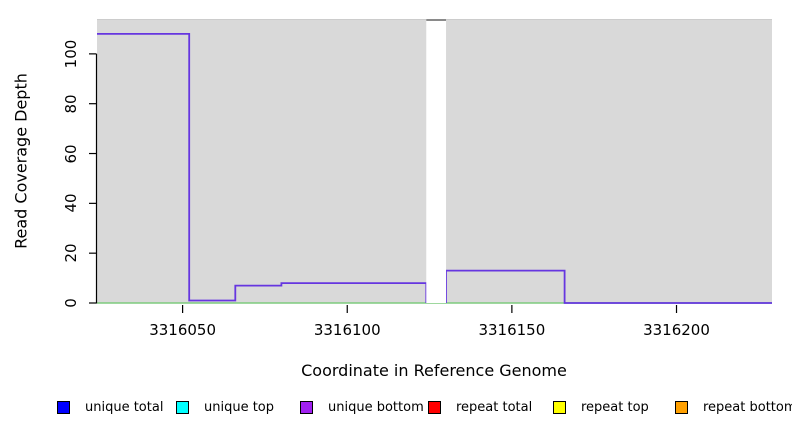  What do you see at coordinates (21, 161) in the screenshot?
I see `y-axis-title: Read Coverage Depth` at bounding box center [21, 161].